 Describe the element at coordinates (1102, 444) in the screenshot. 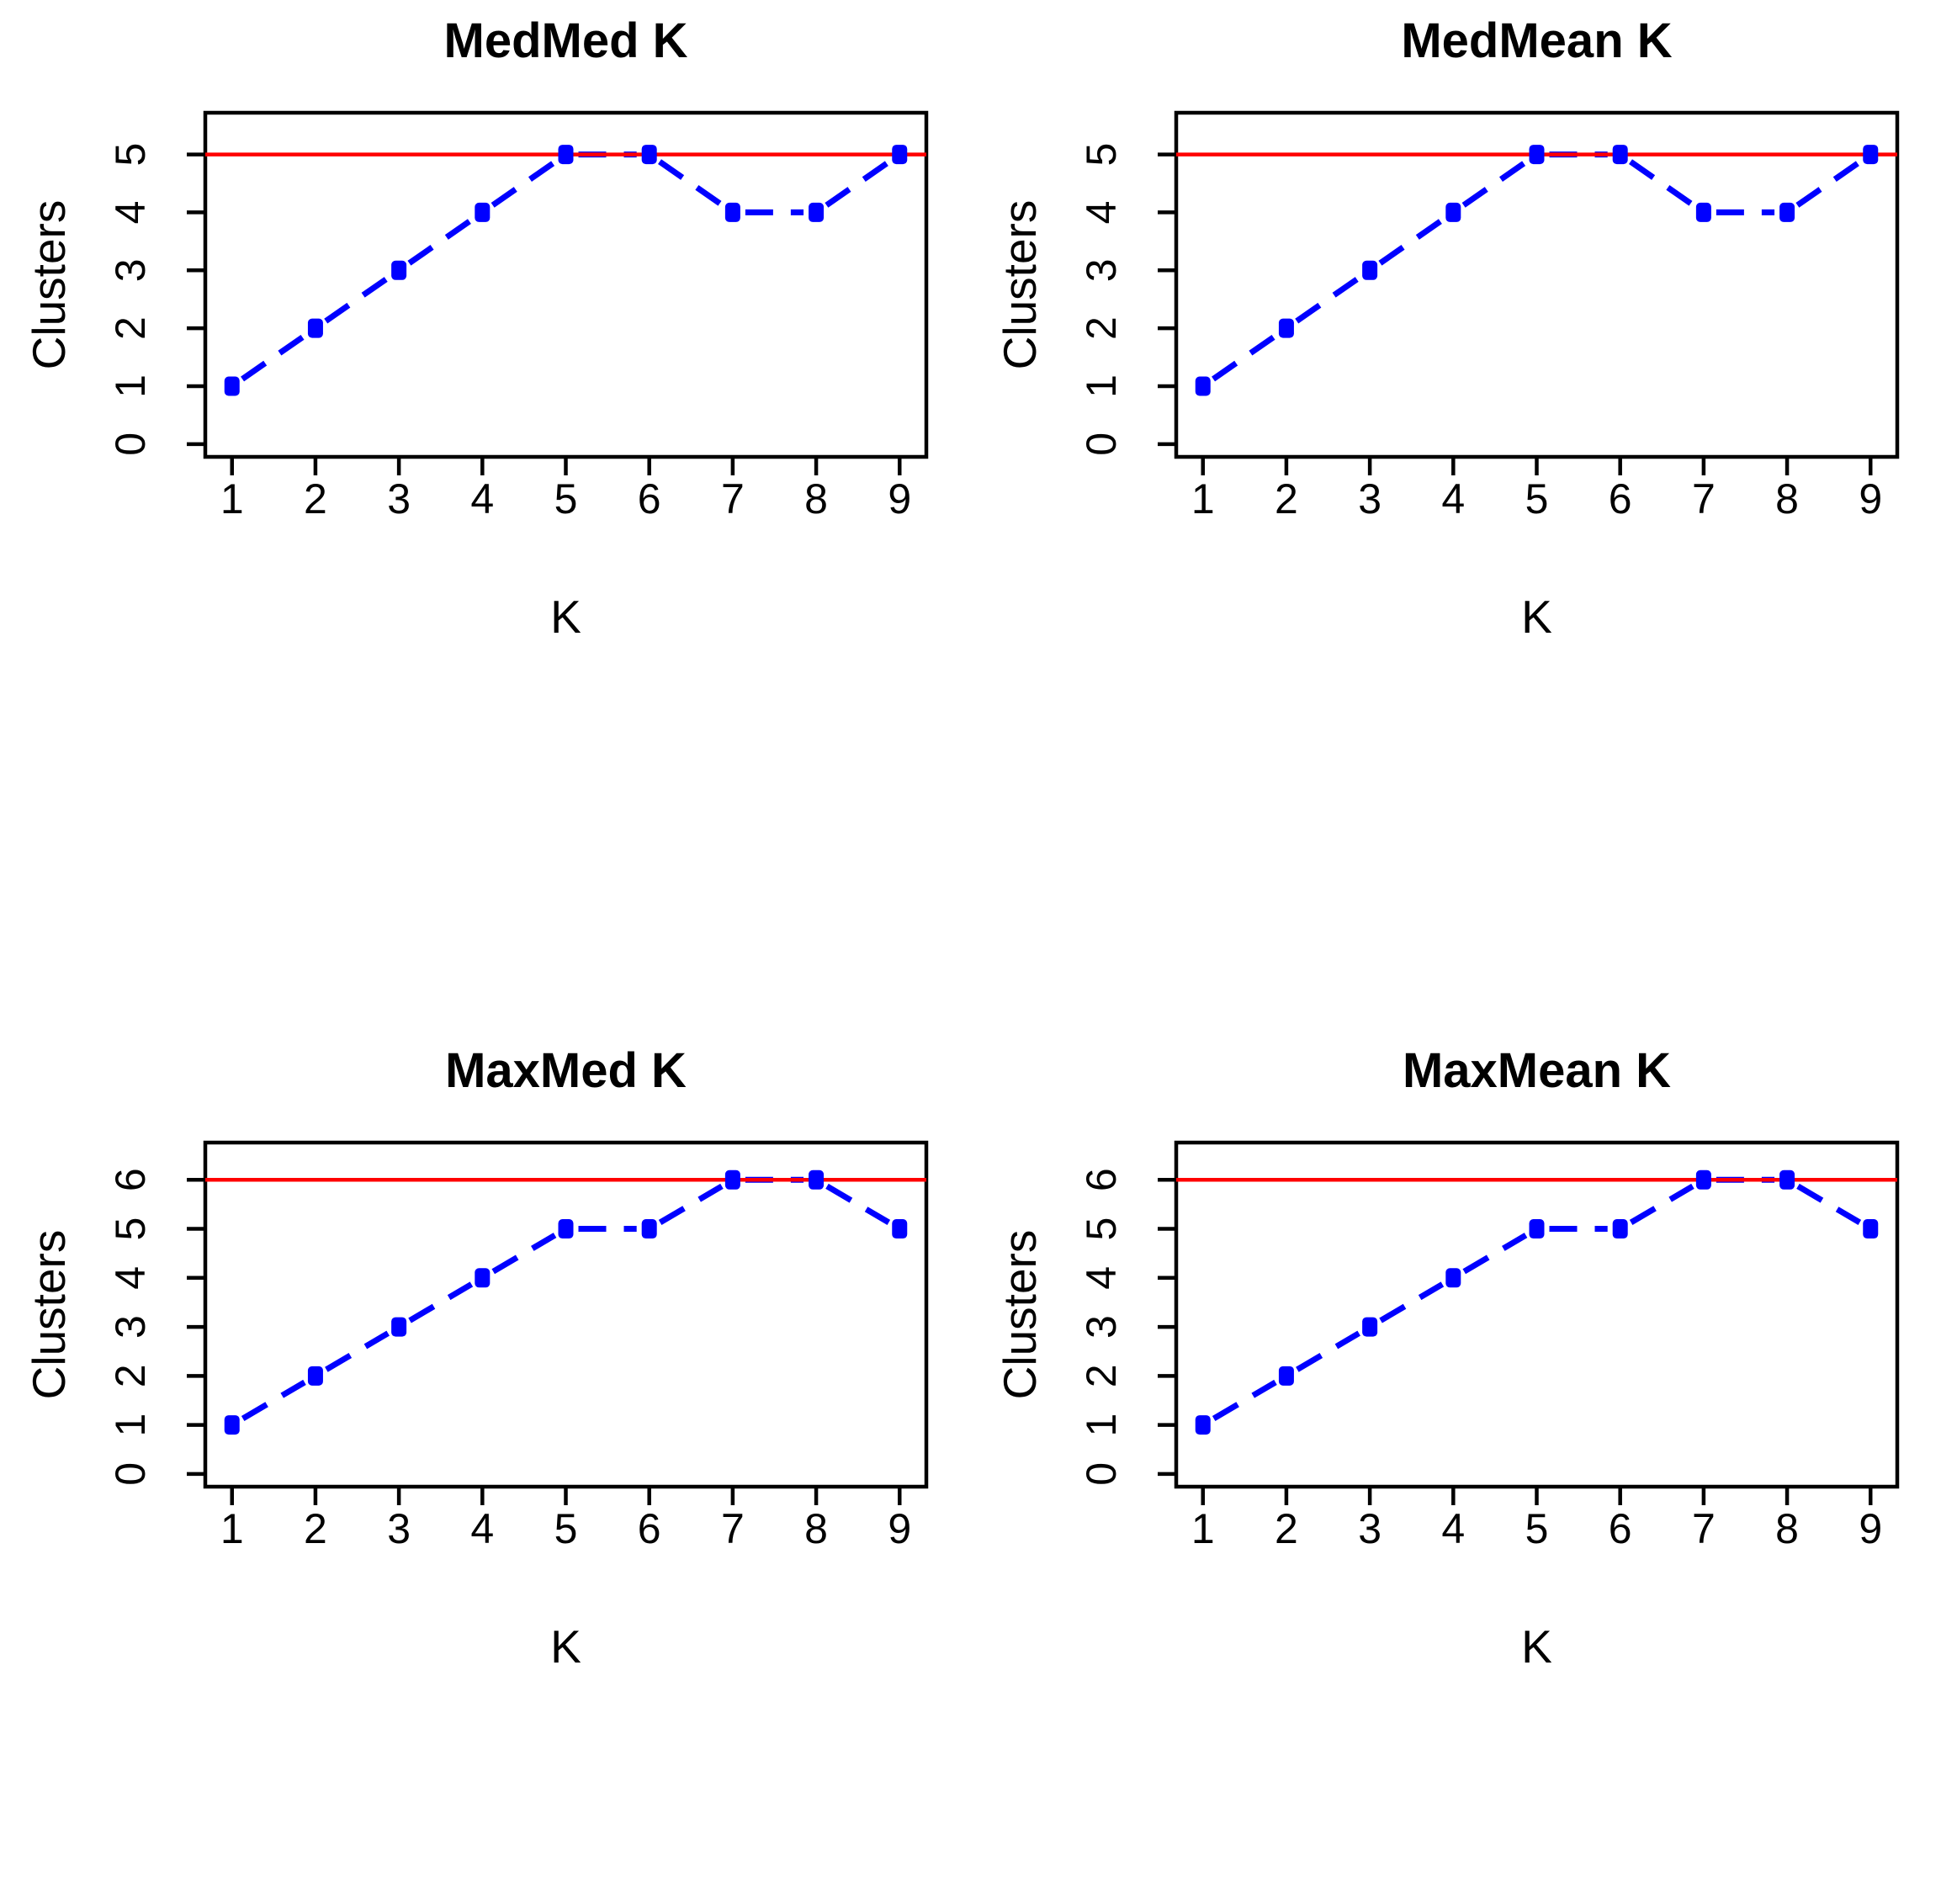

I see `y-tick-label: 0` at that location.